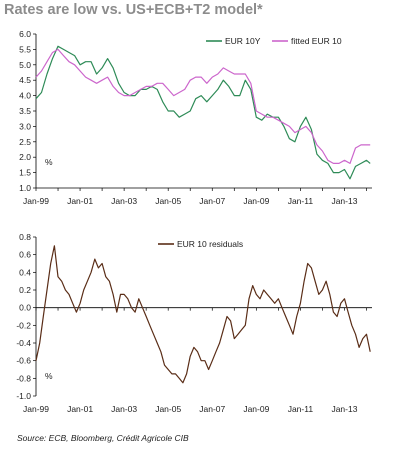 The image size is (408, 456). I want to click on y-tick-label: 3.0, so click(25, 126).